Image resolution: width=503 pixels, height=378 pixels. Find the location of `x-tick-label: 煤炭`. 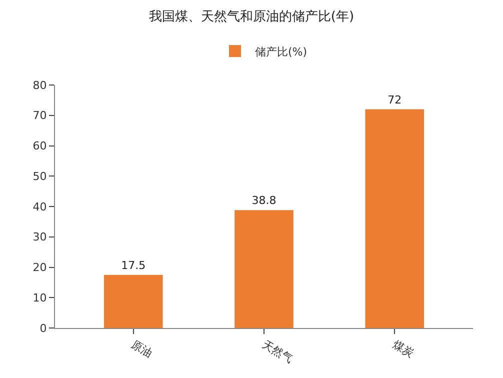

x-tick-label: 煤炭 is located at coordinates (403, 349).